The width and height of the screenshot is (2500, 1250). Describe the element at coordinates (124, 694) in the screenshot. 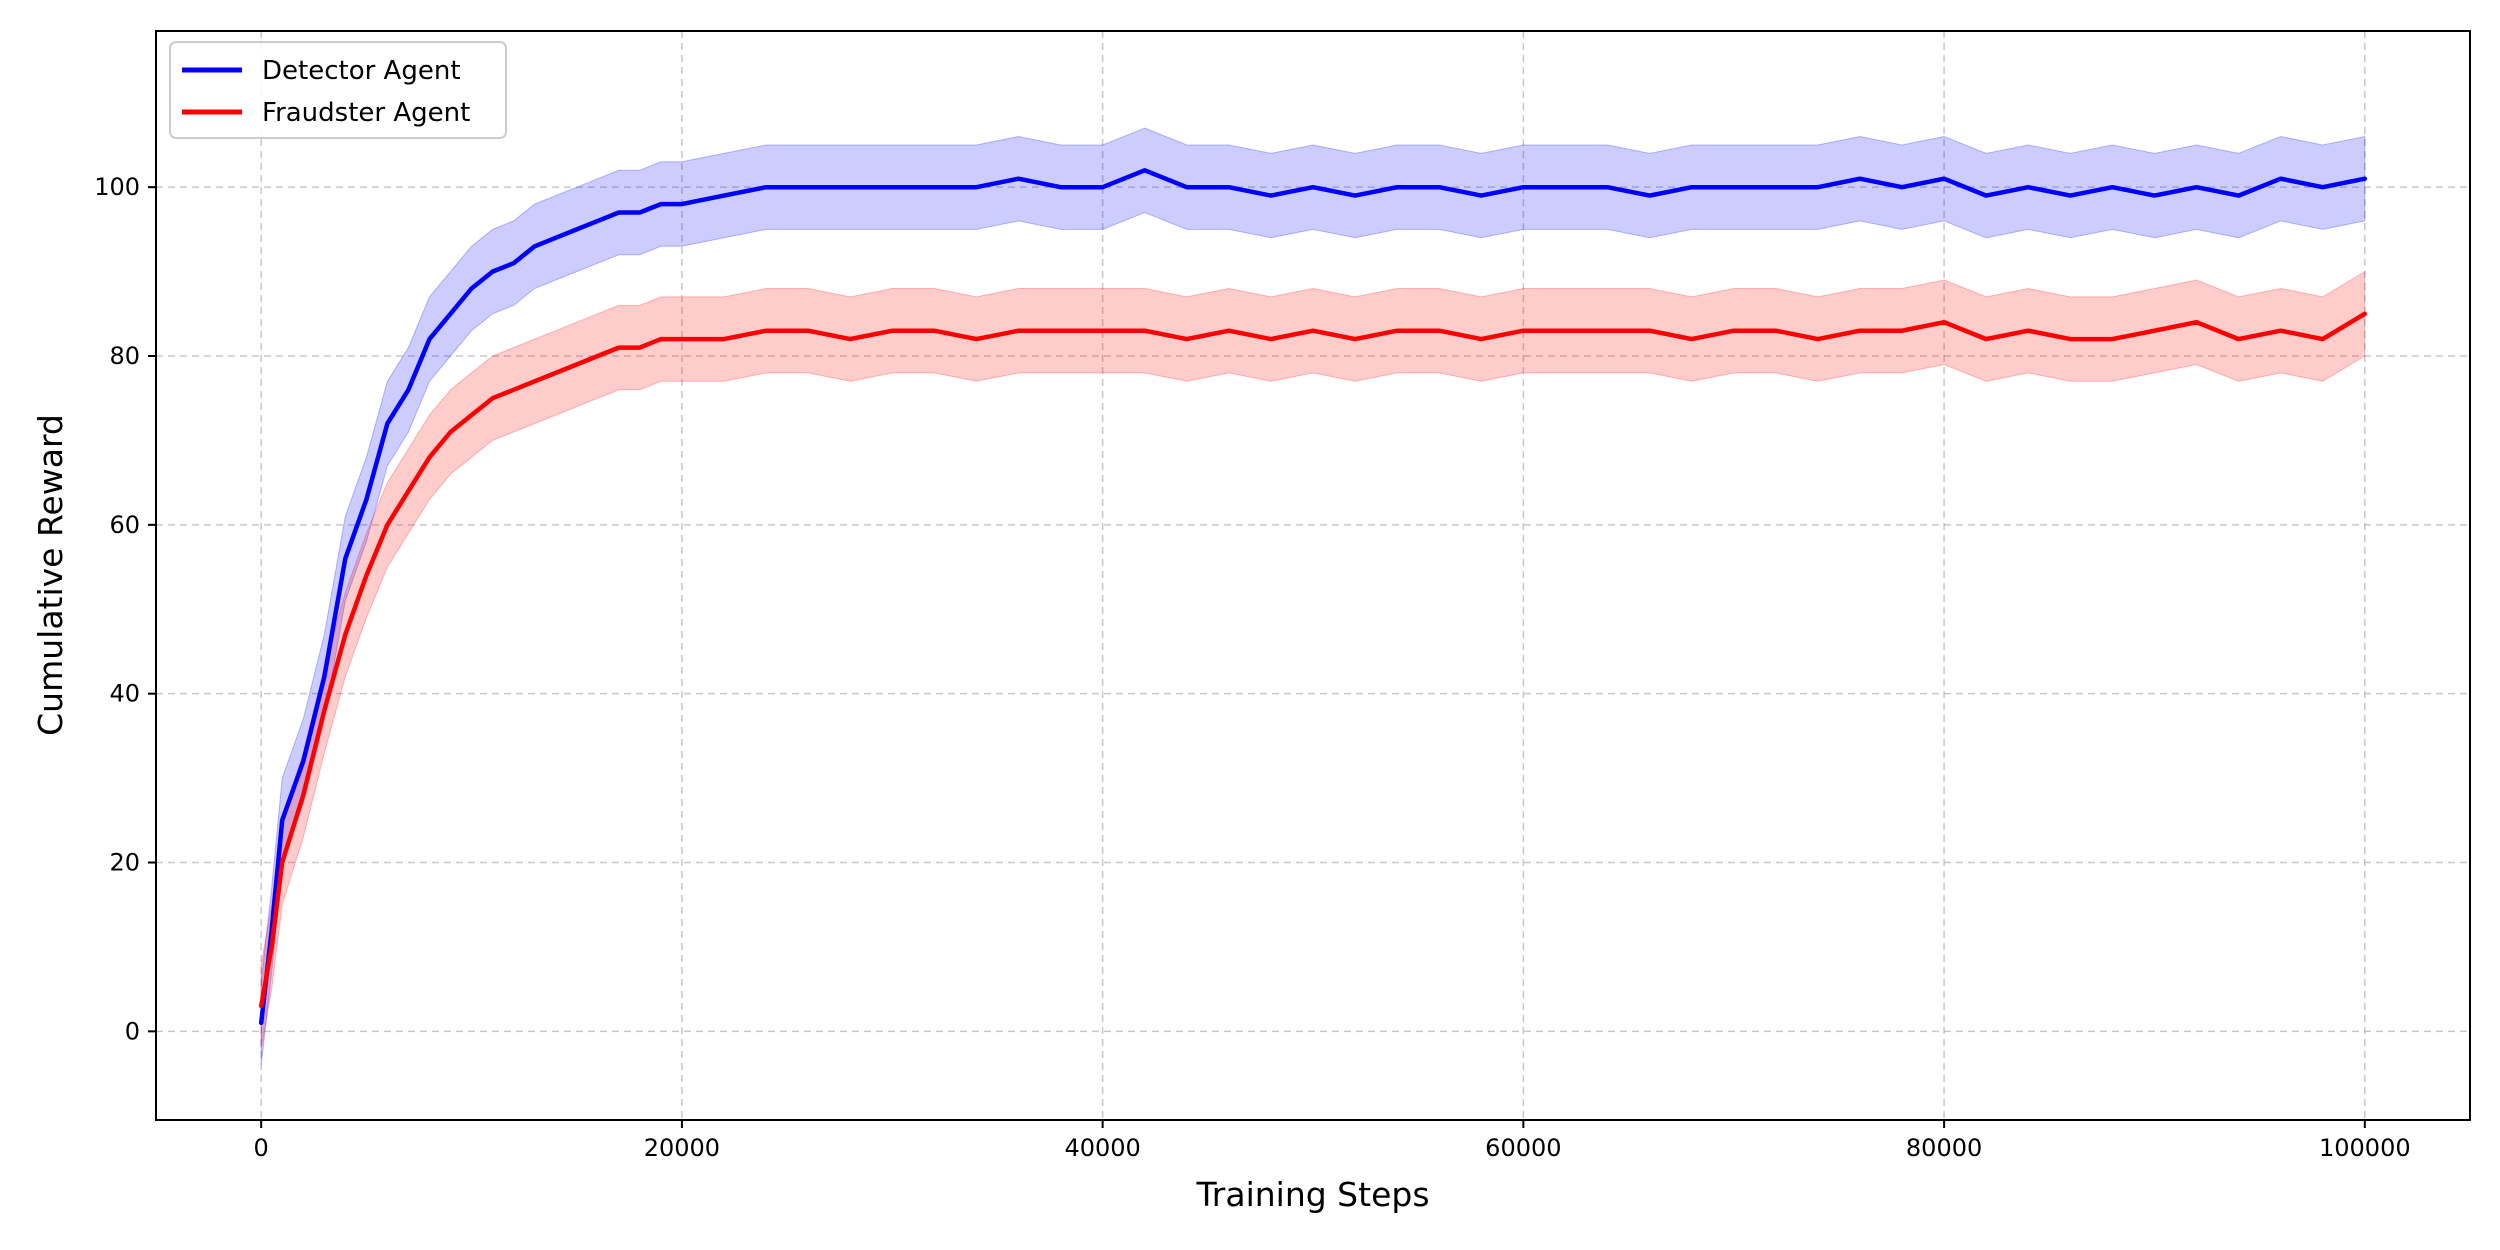

I see `y-tick-label: 40` at that location.